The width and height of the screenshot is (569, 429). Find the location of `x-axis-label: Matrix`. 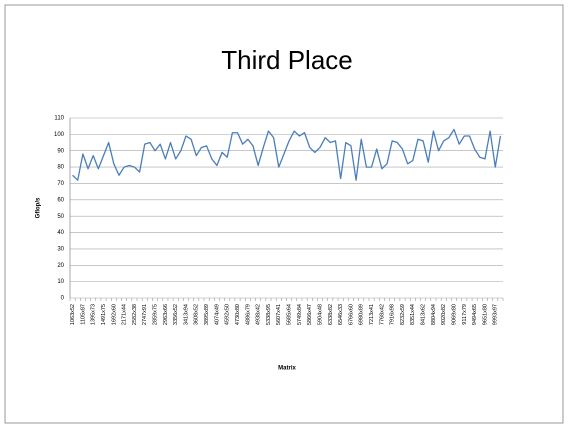

x-axis-label: Matrix is located at coordinates (287, 369).